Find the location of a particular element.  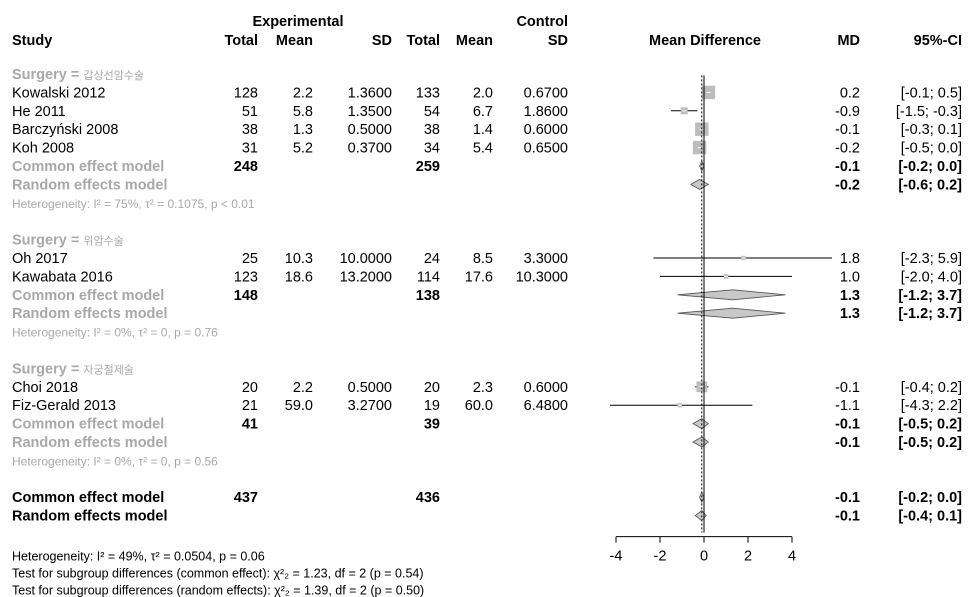

subgroup-label: Surgery = 위암수술 is located at coordinates (68, 241).